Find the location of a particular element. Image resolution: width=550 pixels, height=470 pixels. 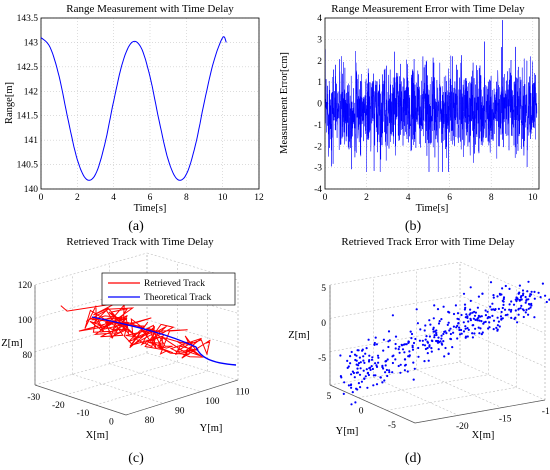

legend: Retrieved Track Theoretical Track is located at coordinates (168, 289).